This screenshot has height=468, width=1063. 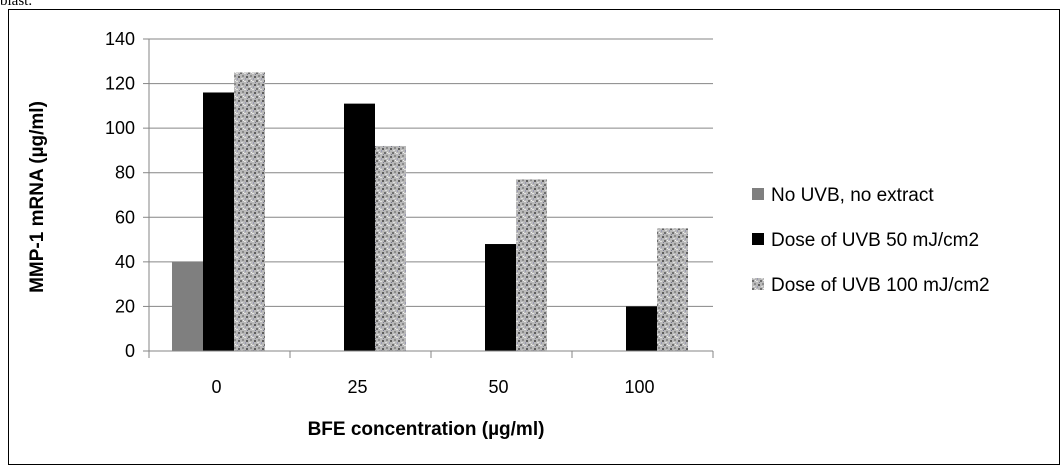 What do you see at coordinates (120, 39) in the screenshot?
I see `y-tick-label: 140` at bounding box center [120, 39].